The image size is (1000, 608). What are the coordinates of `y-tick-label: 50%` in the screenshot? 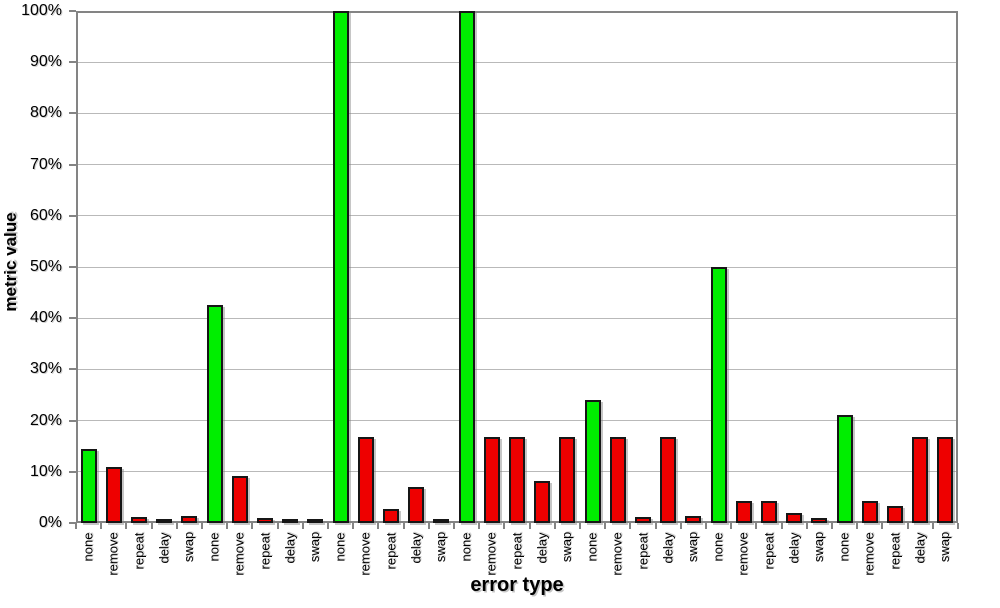 It's located at (45, 266).